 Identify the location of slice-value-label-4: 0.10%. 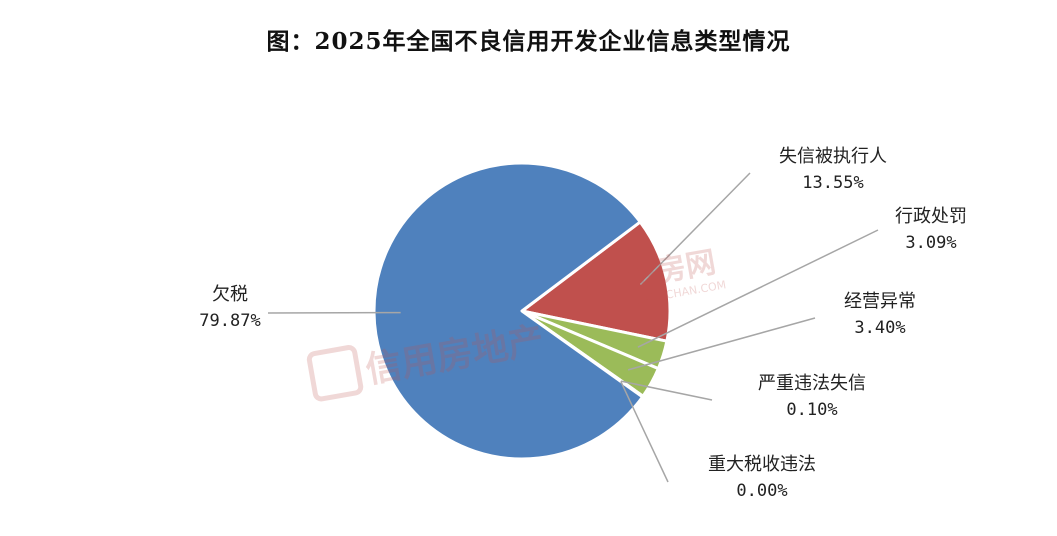
(811, 410).